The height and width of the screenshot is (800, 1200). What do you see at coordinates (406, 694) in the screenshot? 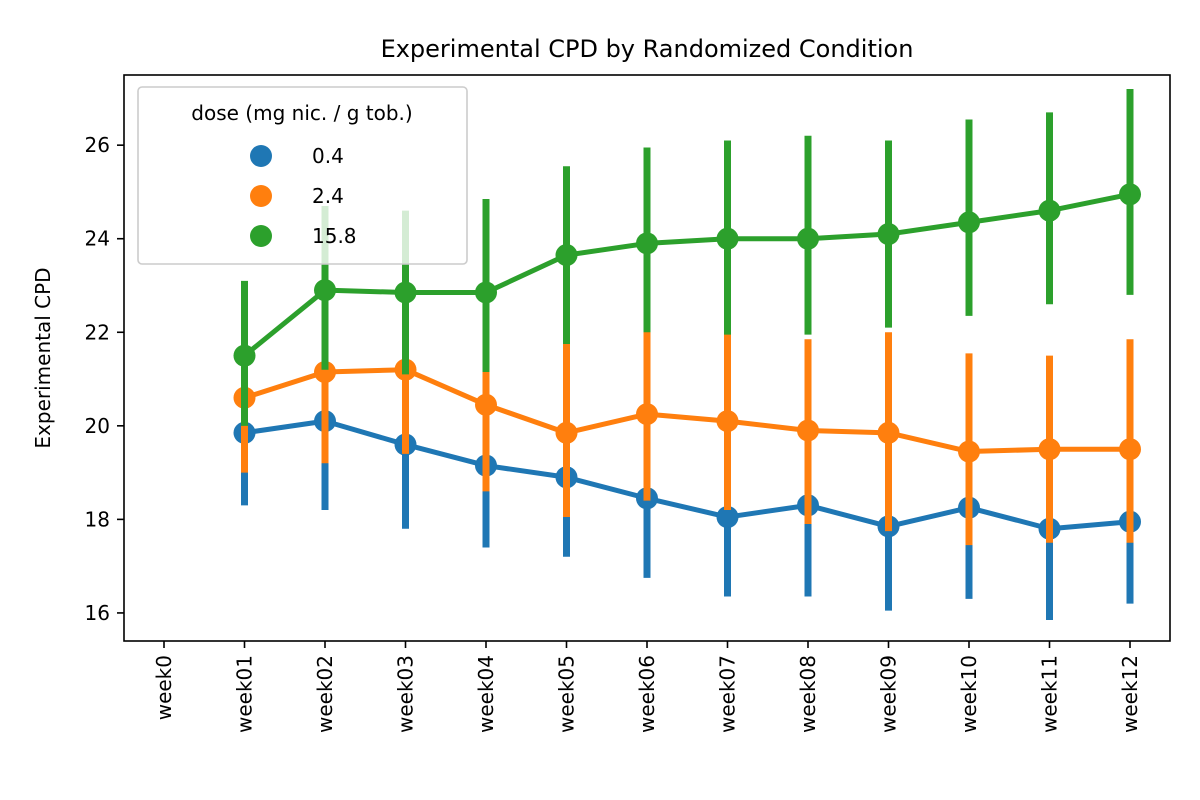
I see `x-tick-label: week03` at bounding box center [406, 694].